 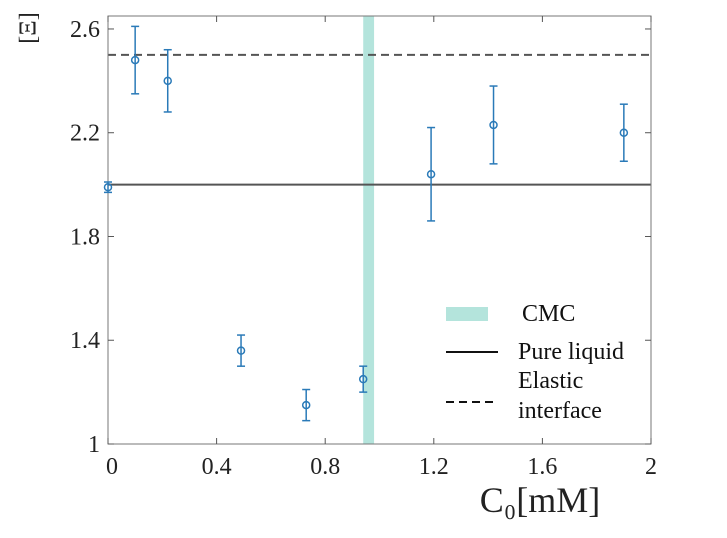 What do you see at coordinates (540, 500) in the screenshot?
I see `x-axis-label: C₀[mM]` at bounding box center [540, 500].